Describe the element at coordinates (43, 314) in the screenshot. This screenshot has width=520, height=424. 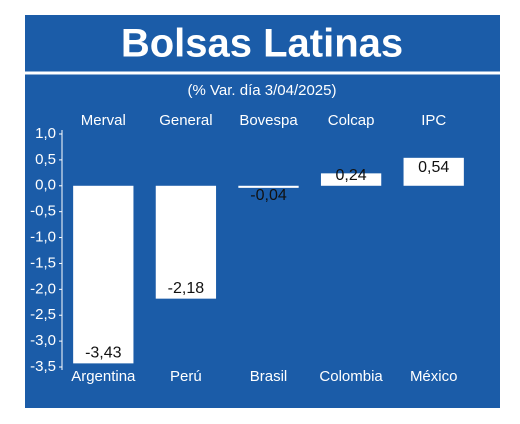
I see `y-tick-label: -2,5` at that location.